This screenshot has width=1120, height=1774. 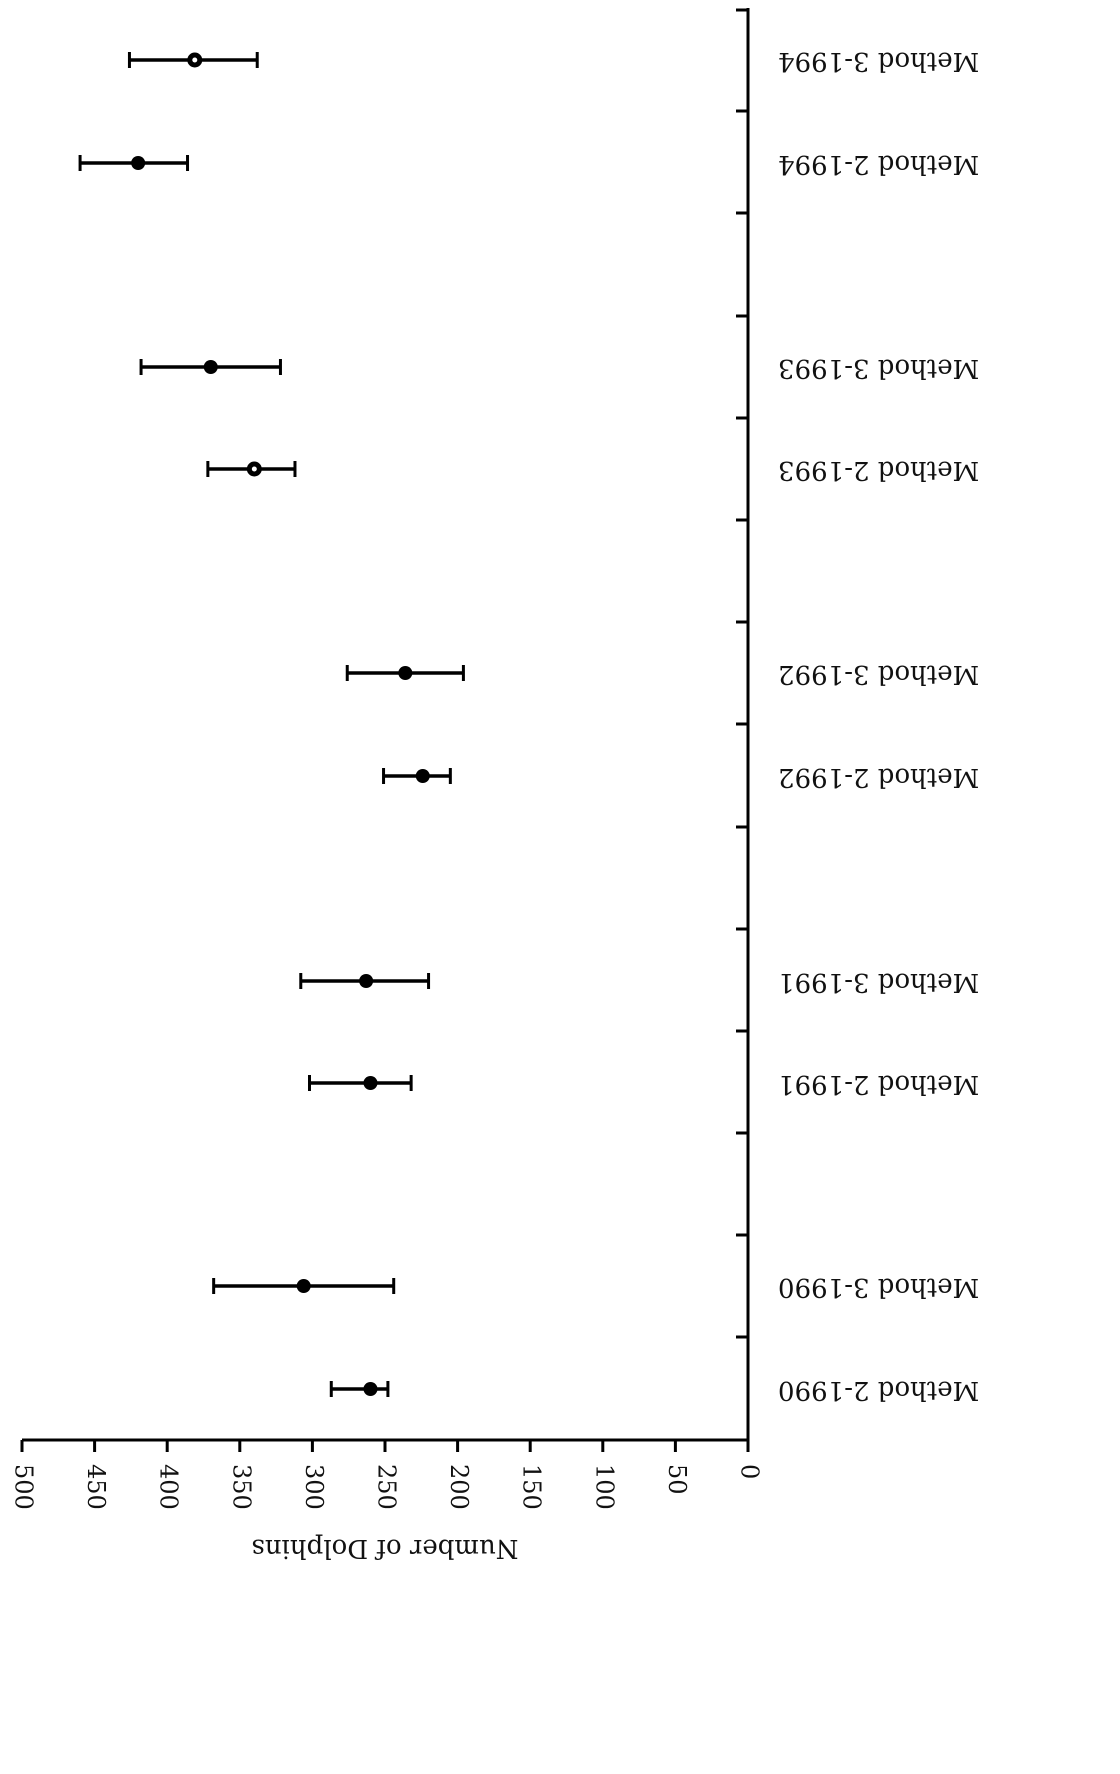 What do you see at coordinates (314, 1487) in the screenshot?
I see `value-tick-label: 300` at bounding box center [314, 1487].